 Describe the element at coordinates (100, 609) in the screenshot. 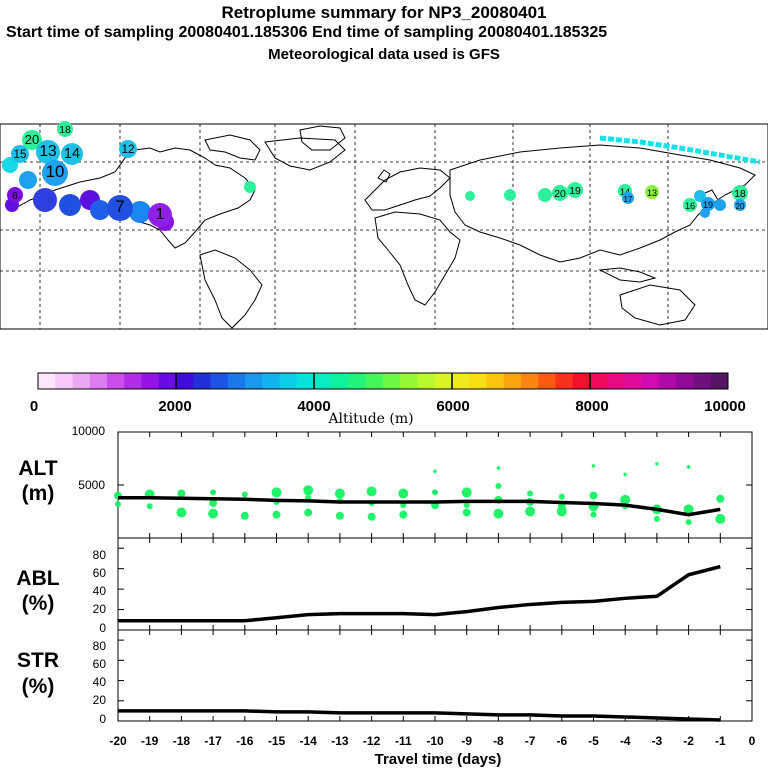

I see `abl-ytick-20: 20` at that location.